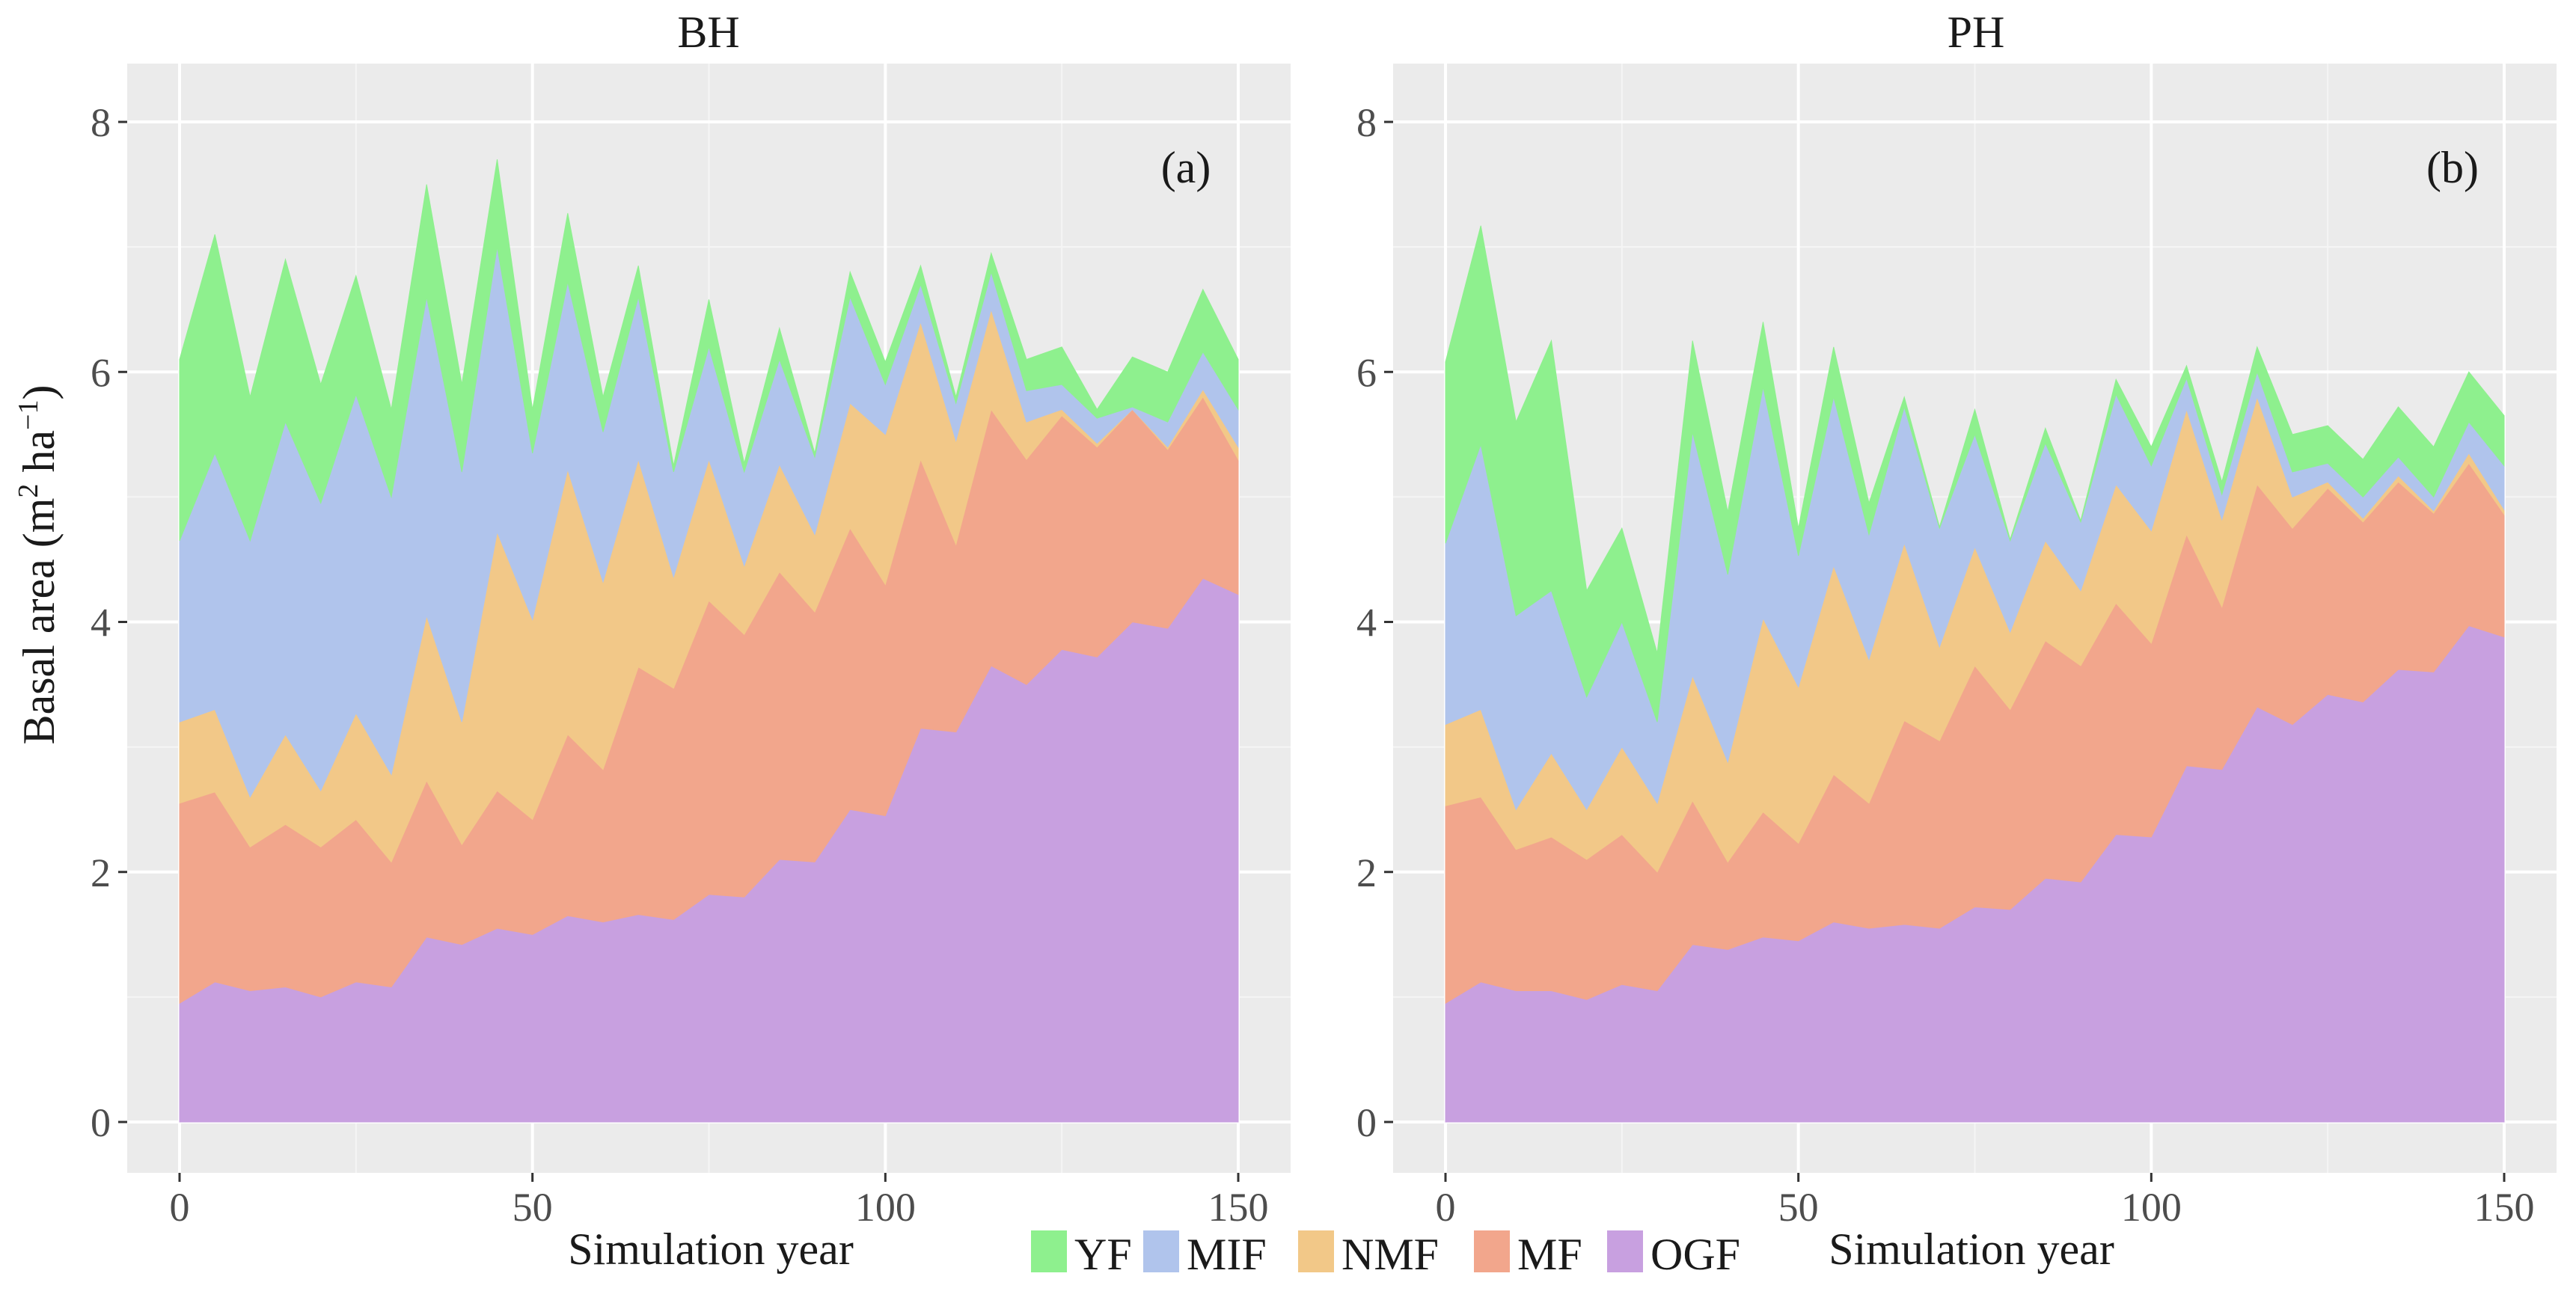 This screenshot has width=2576, height=1303. Describe the element at coordinates (39, 392) in the screenshot. I see `y-axis-title-end: )` at that location.